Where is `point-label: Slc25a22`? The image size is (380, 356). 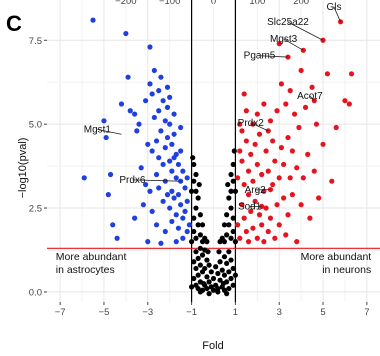
point-label: Slc25a22 is located at coordinates (288, 22).